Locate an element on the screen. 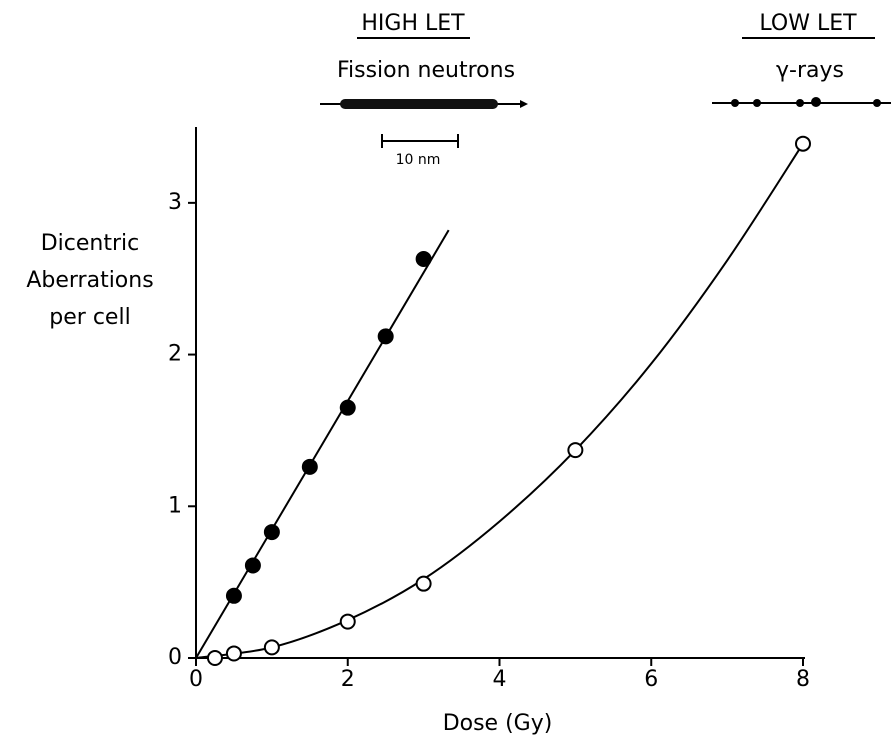 Image resolution: width=891 pixels, height=742 pixels. x-tick-label: 8 is located at coordinates (803, 679).